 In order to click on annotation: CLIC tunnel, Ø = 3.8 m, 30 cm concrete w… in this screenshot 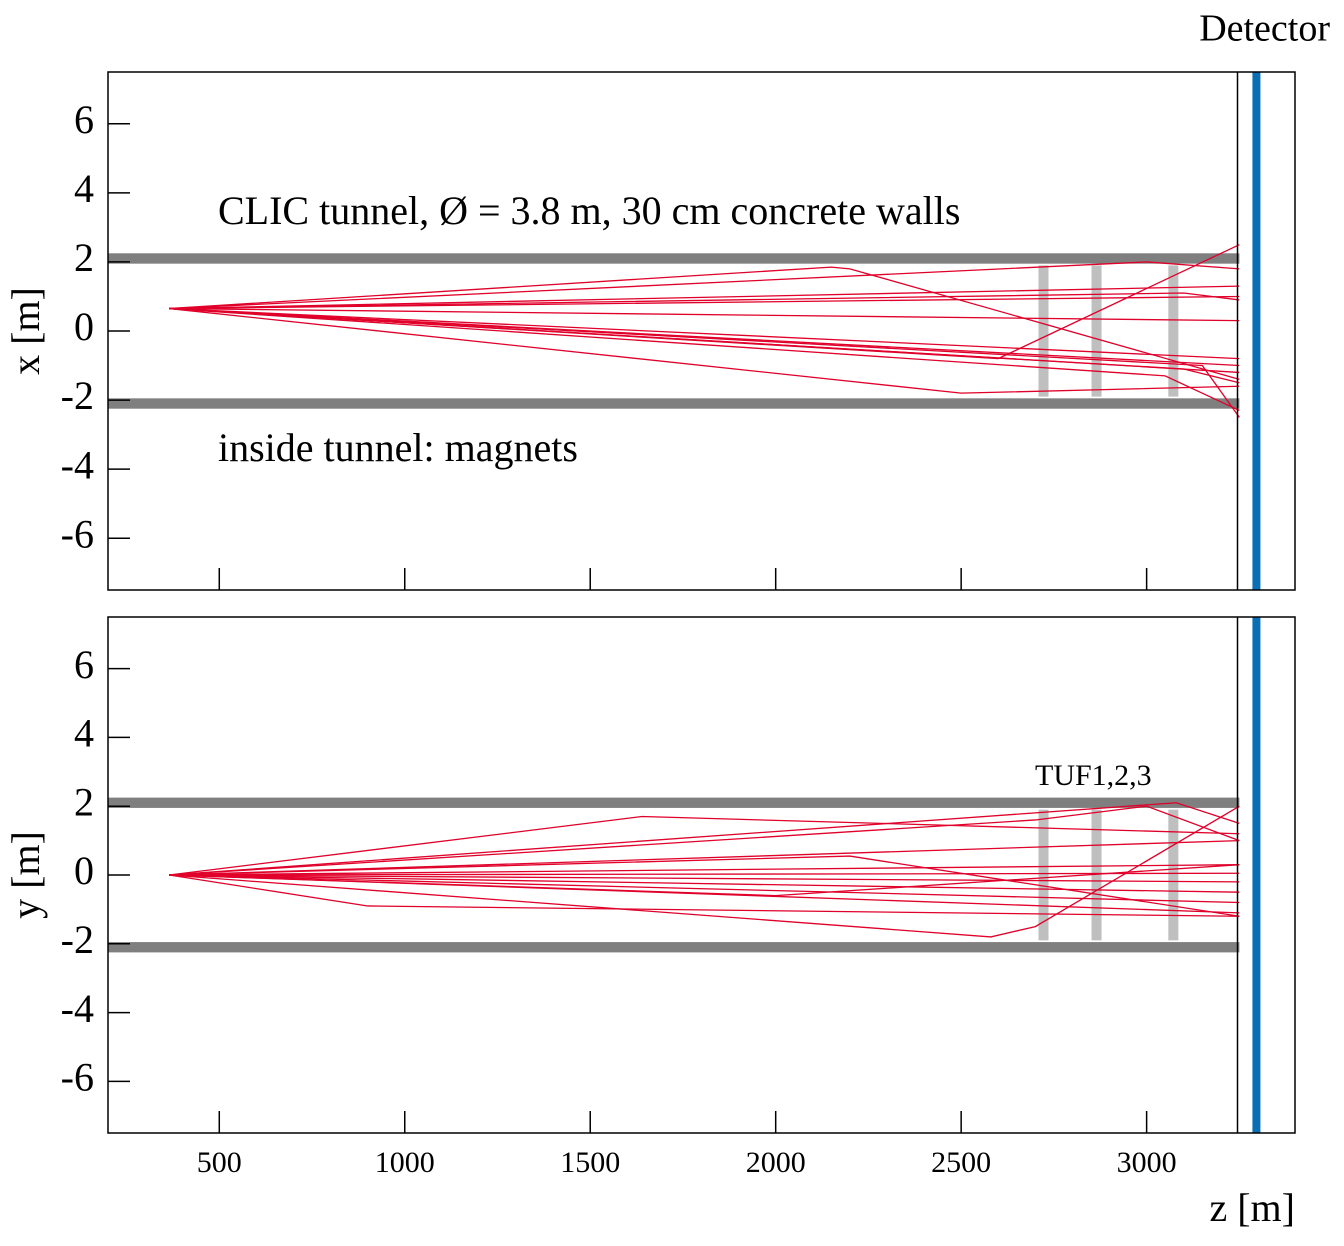, I will do `click(589, 210)`.